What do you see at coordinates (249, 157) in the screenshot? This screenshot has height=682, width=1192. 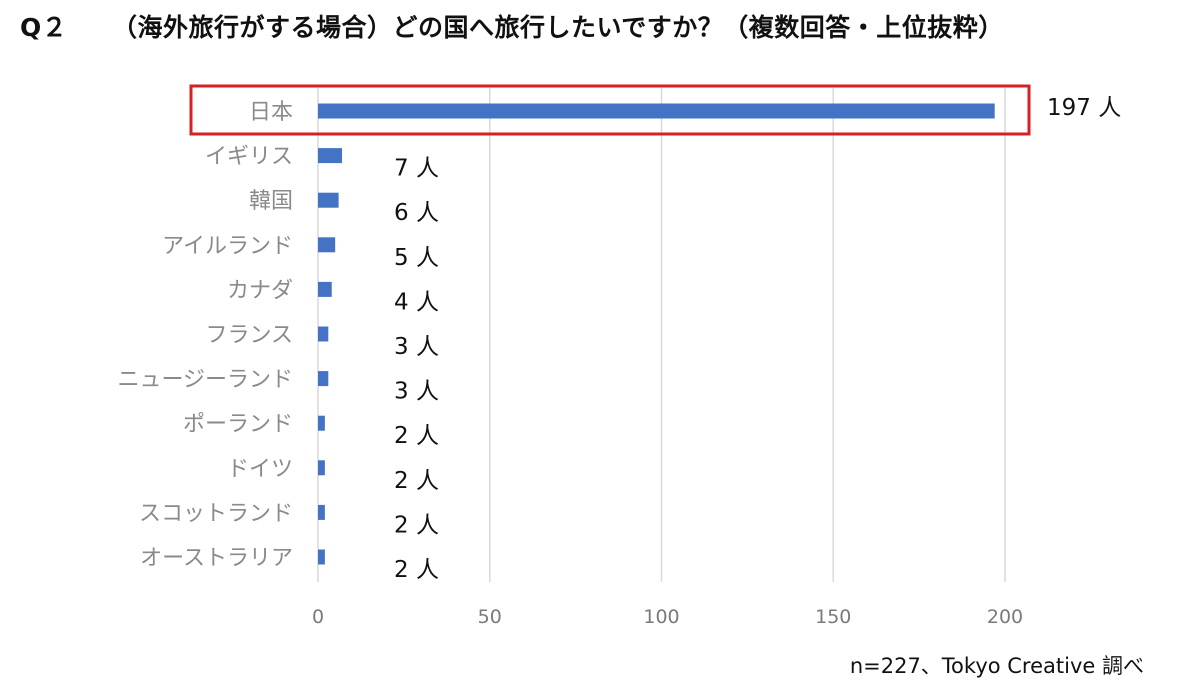 I see `category-label-1: イギリス` at bounding box center [249, 157].